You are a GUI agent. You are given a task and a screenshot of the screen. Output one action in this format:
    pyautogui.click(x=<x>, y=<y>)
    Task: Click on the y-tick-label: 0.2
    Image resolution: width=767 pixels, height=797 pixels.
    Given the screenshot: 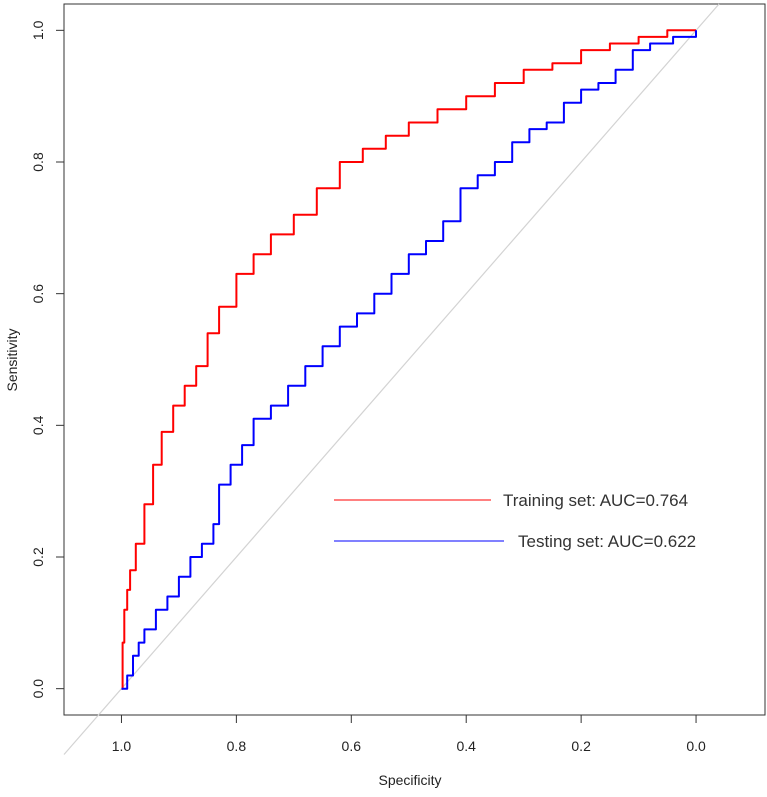 What is the action you would take?
    pyautogui.click(x=38, y=557)
    